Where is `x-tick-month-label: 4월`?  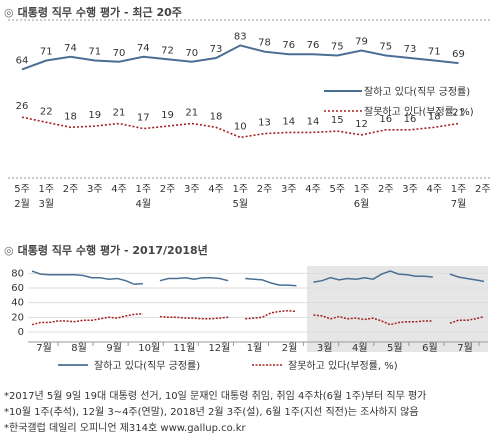 x-tick-month-label: 4월 is located at coordinates (143, 204).